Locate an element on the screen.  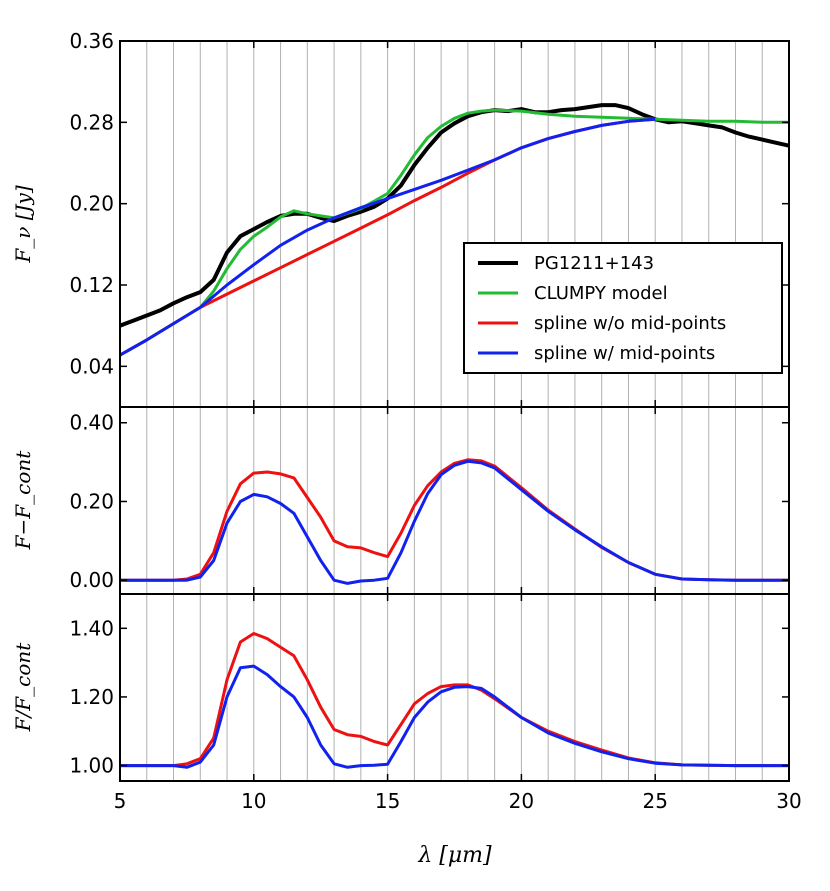
legend-entry: spline w/ mid-points is located at coordinates (624, 353).